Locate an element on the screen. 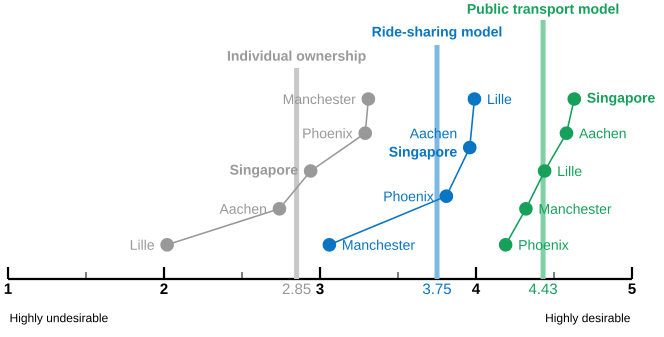 The image size is (664, 337). x-tick-label: 3 is located at coordinates (320, 289).